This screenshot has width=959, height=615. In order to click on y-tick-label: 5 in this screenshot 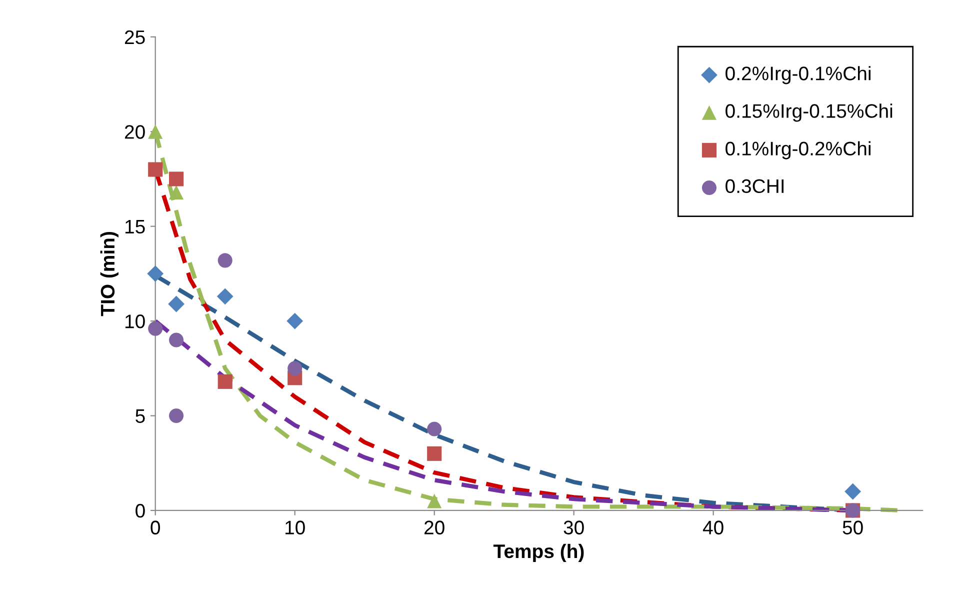, I will do `click(140, 416)`.